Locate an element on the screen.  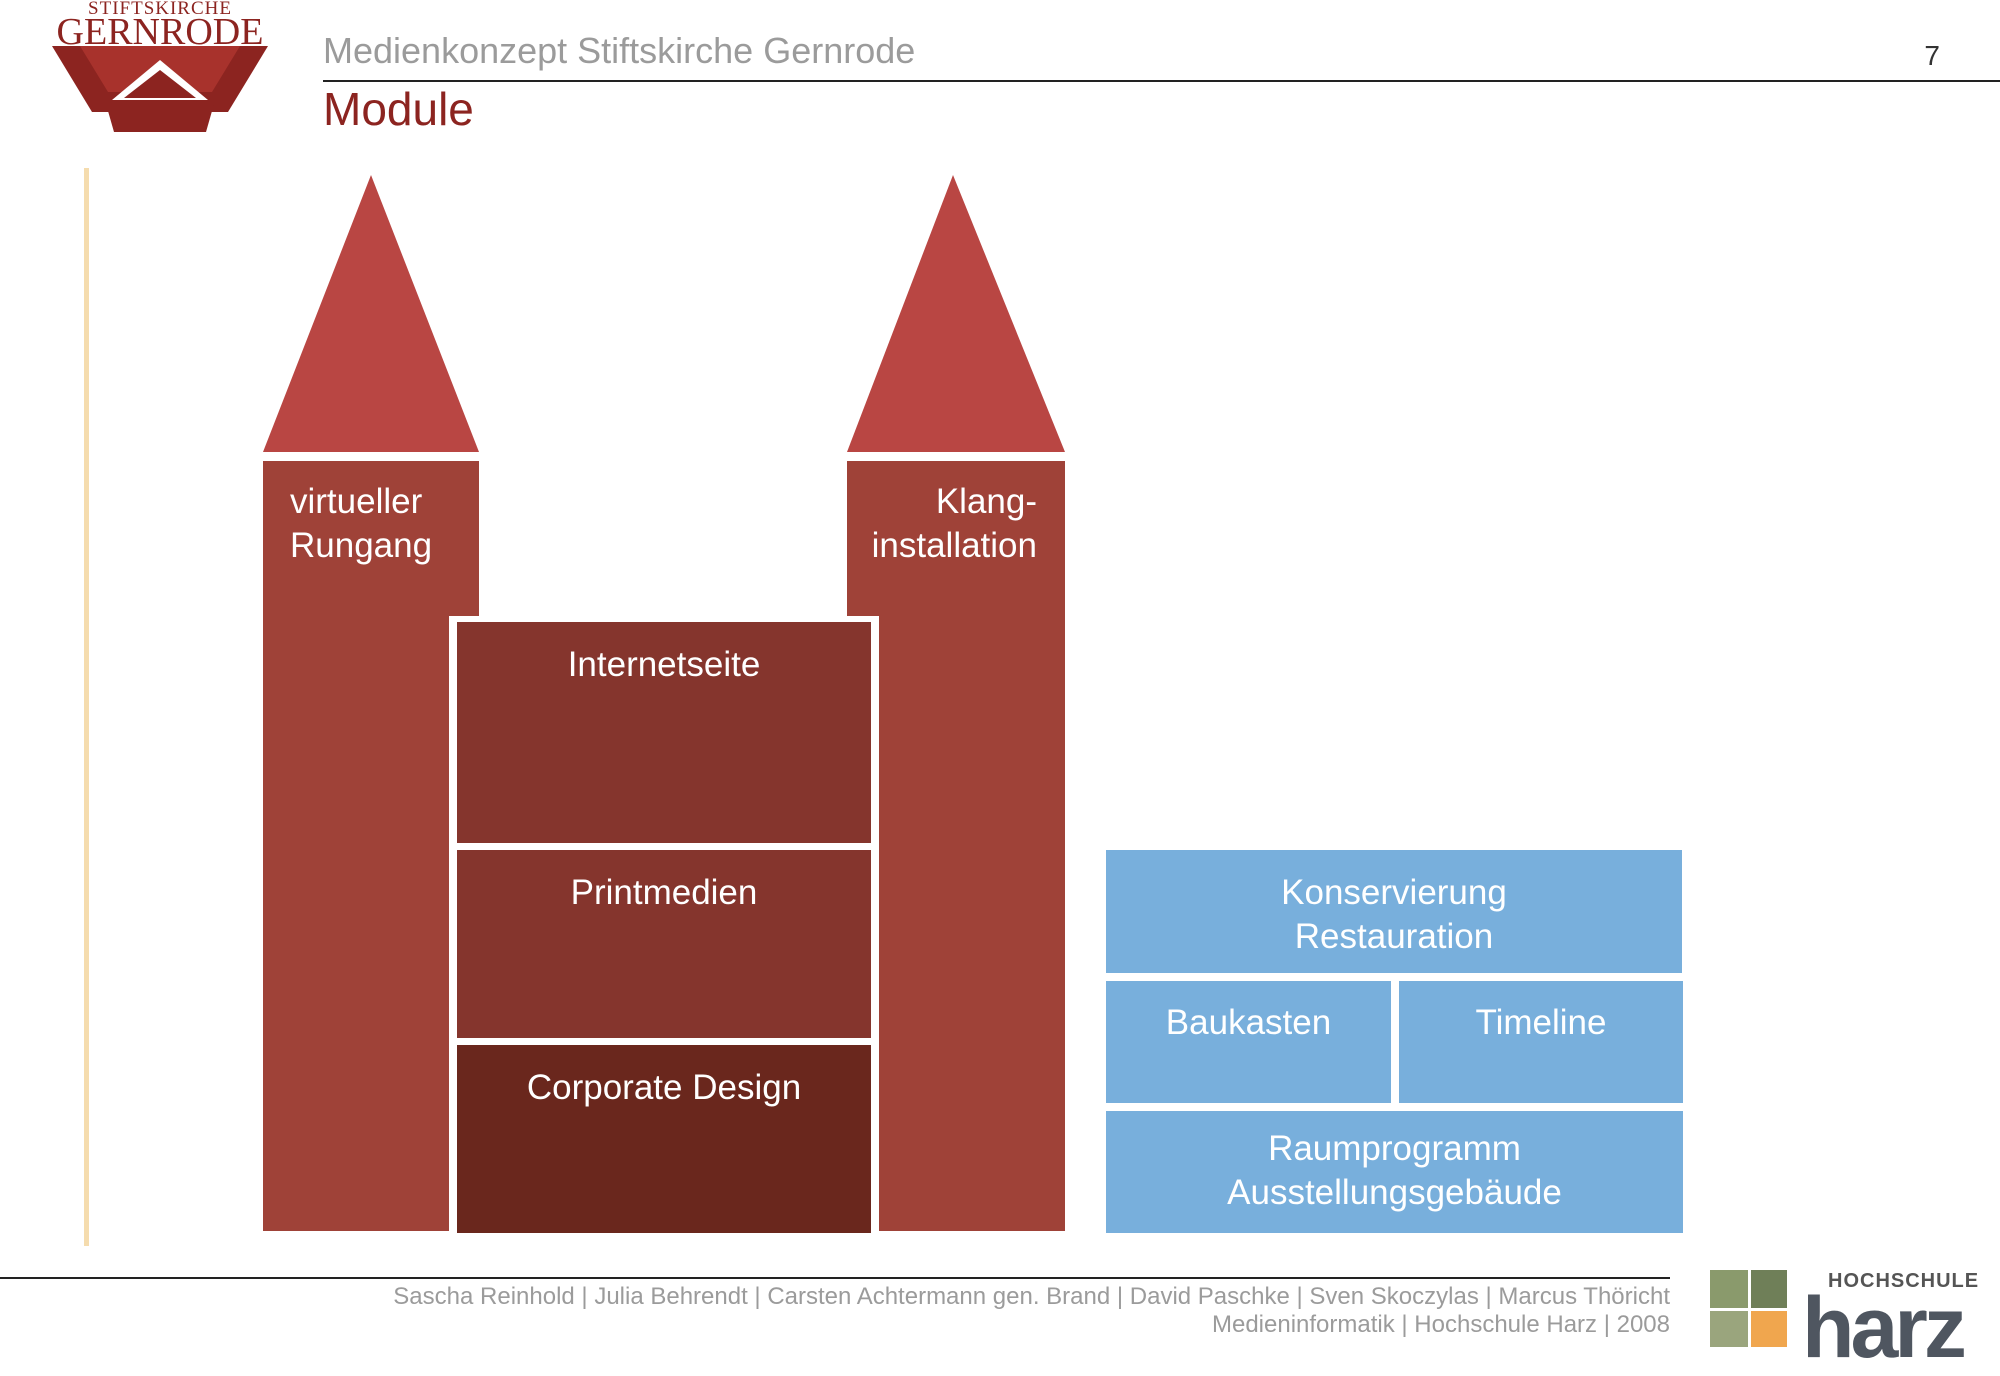
blue-label-raumprogramm-line1: Raumprogramm is located at coordinates (1394, 1148).